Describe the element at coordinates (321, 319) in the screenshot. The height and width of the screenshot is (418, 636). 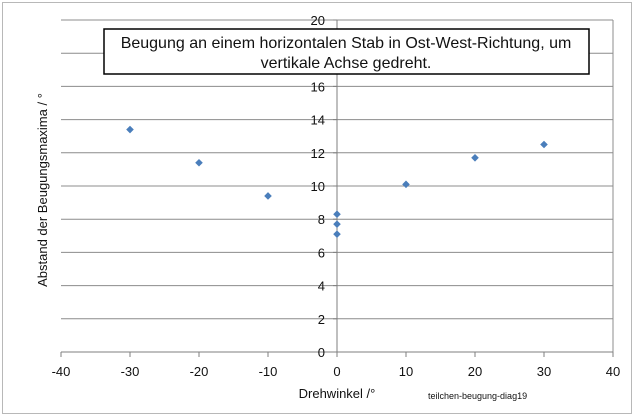
I see `y-tick-label: 2` at that location.